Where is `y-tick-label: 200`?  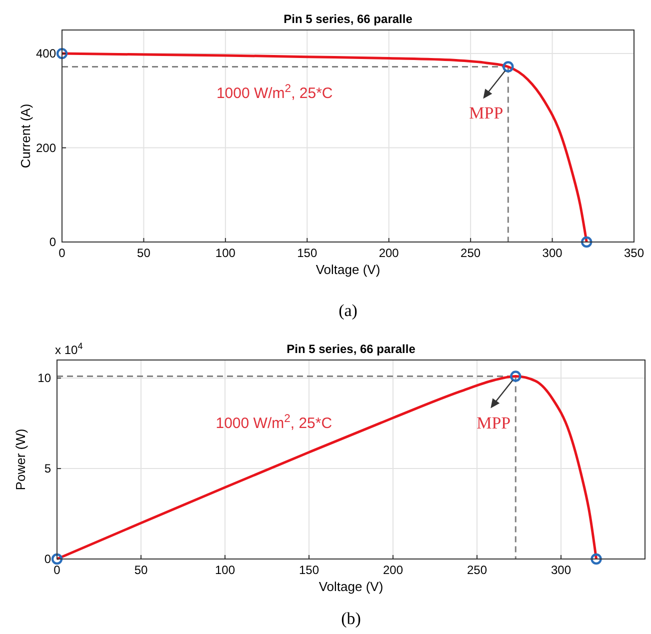 y-tick-label: 200 is located at coordinates (46, 147).